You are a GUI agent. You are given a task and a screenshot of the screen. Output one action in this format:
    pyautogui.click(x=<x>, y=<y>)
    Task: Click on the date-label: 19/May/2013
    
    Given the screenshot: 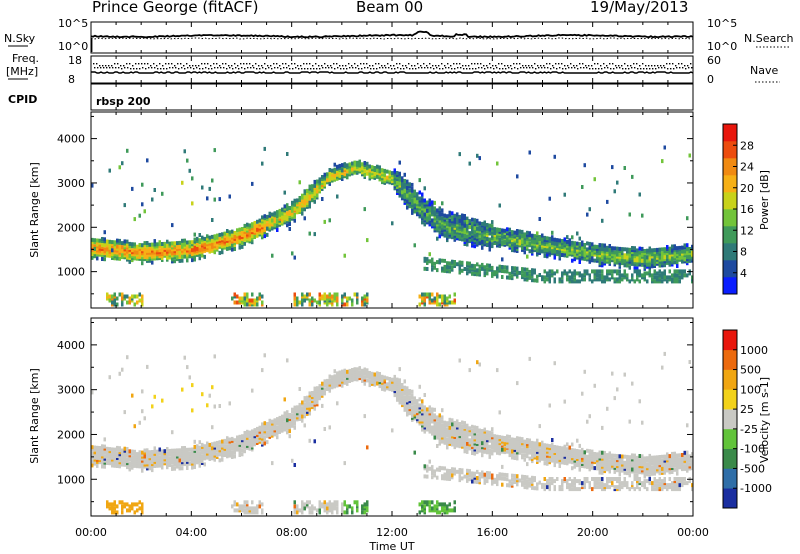 What is the action you would take?
    pyautogui.click(x=639, y=8)
    